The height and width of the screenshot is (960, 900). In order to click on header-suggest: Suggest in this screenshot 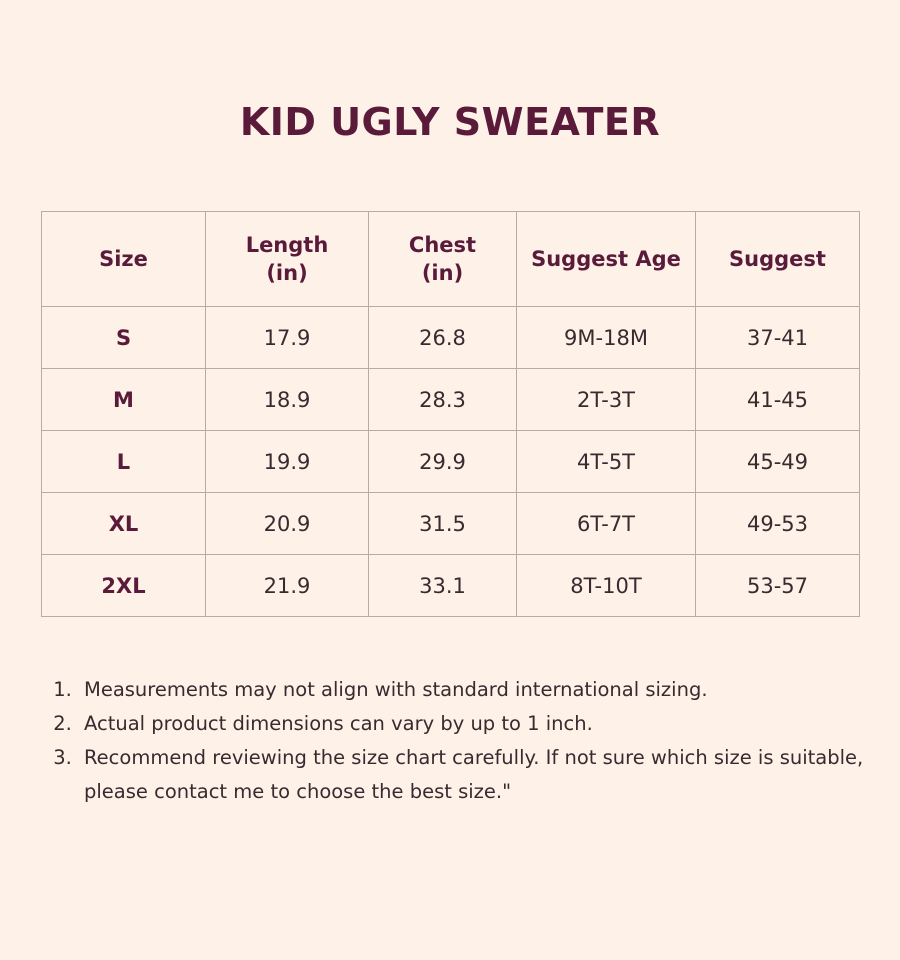, I will do `click(777, 259)`.